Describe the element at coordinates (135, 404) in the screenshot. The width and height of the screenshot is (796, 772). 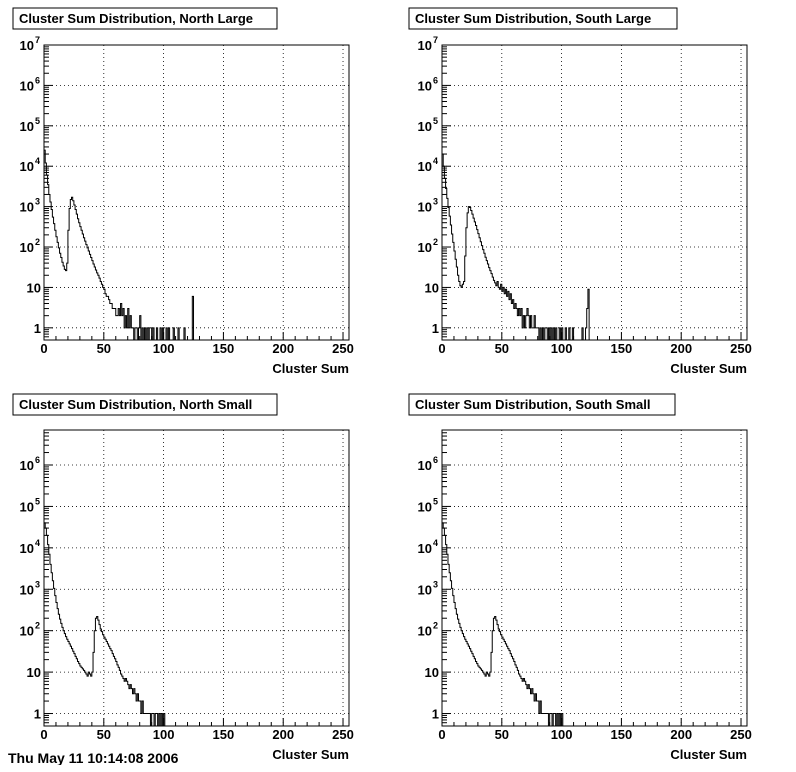
I see `chart-title: Cluster Sum Distribution, North Small` at that location.